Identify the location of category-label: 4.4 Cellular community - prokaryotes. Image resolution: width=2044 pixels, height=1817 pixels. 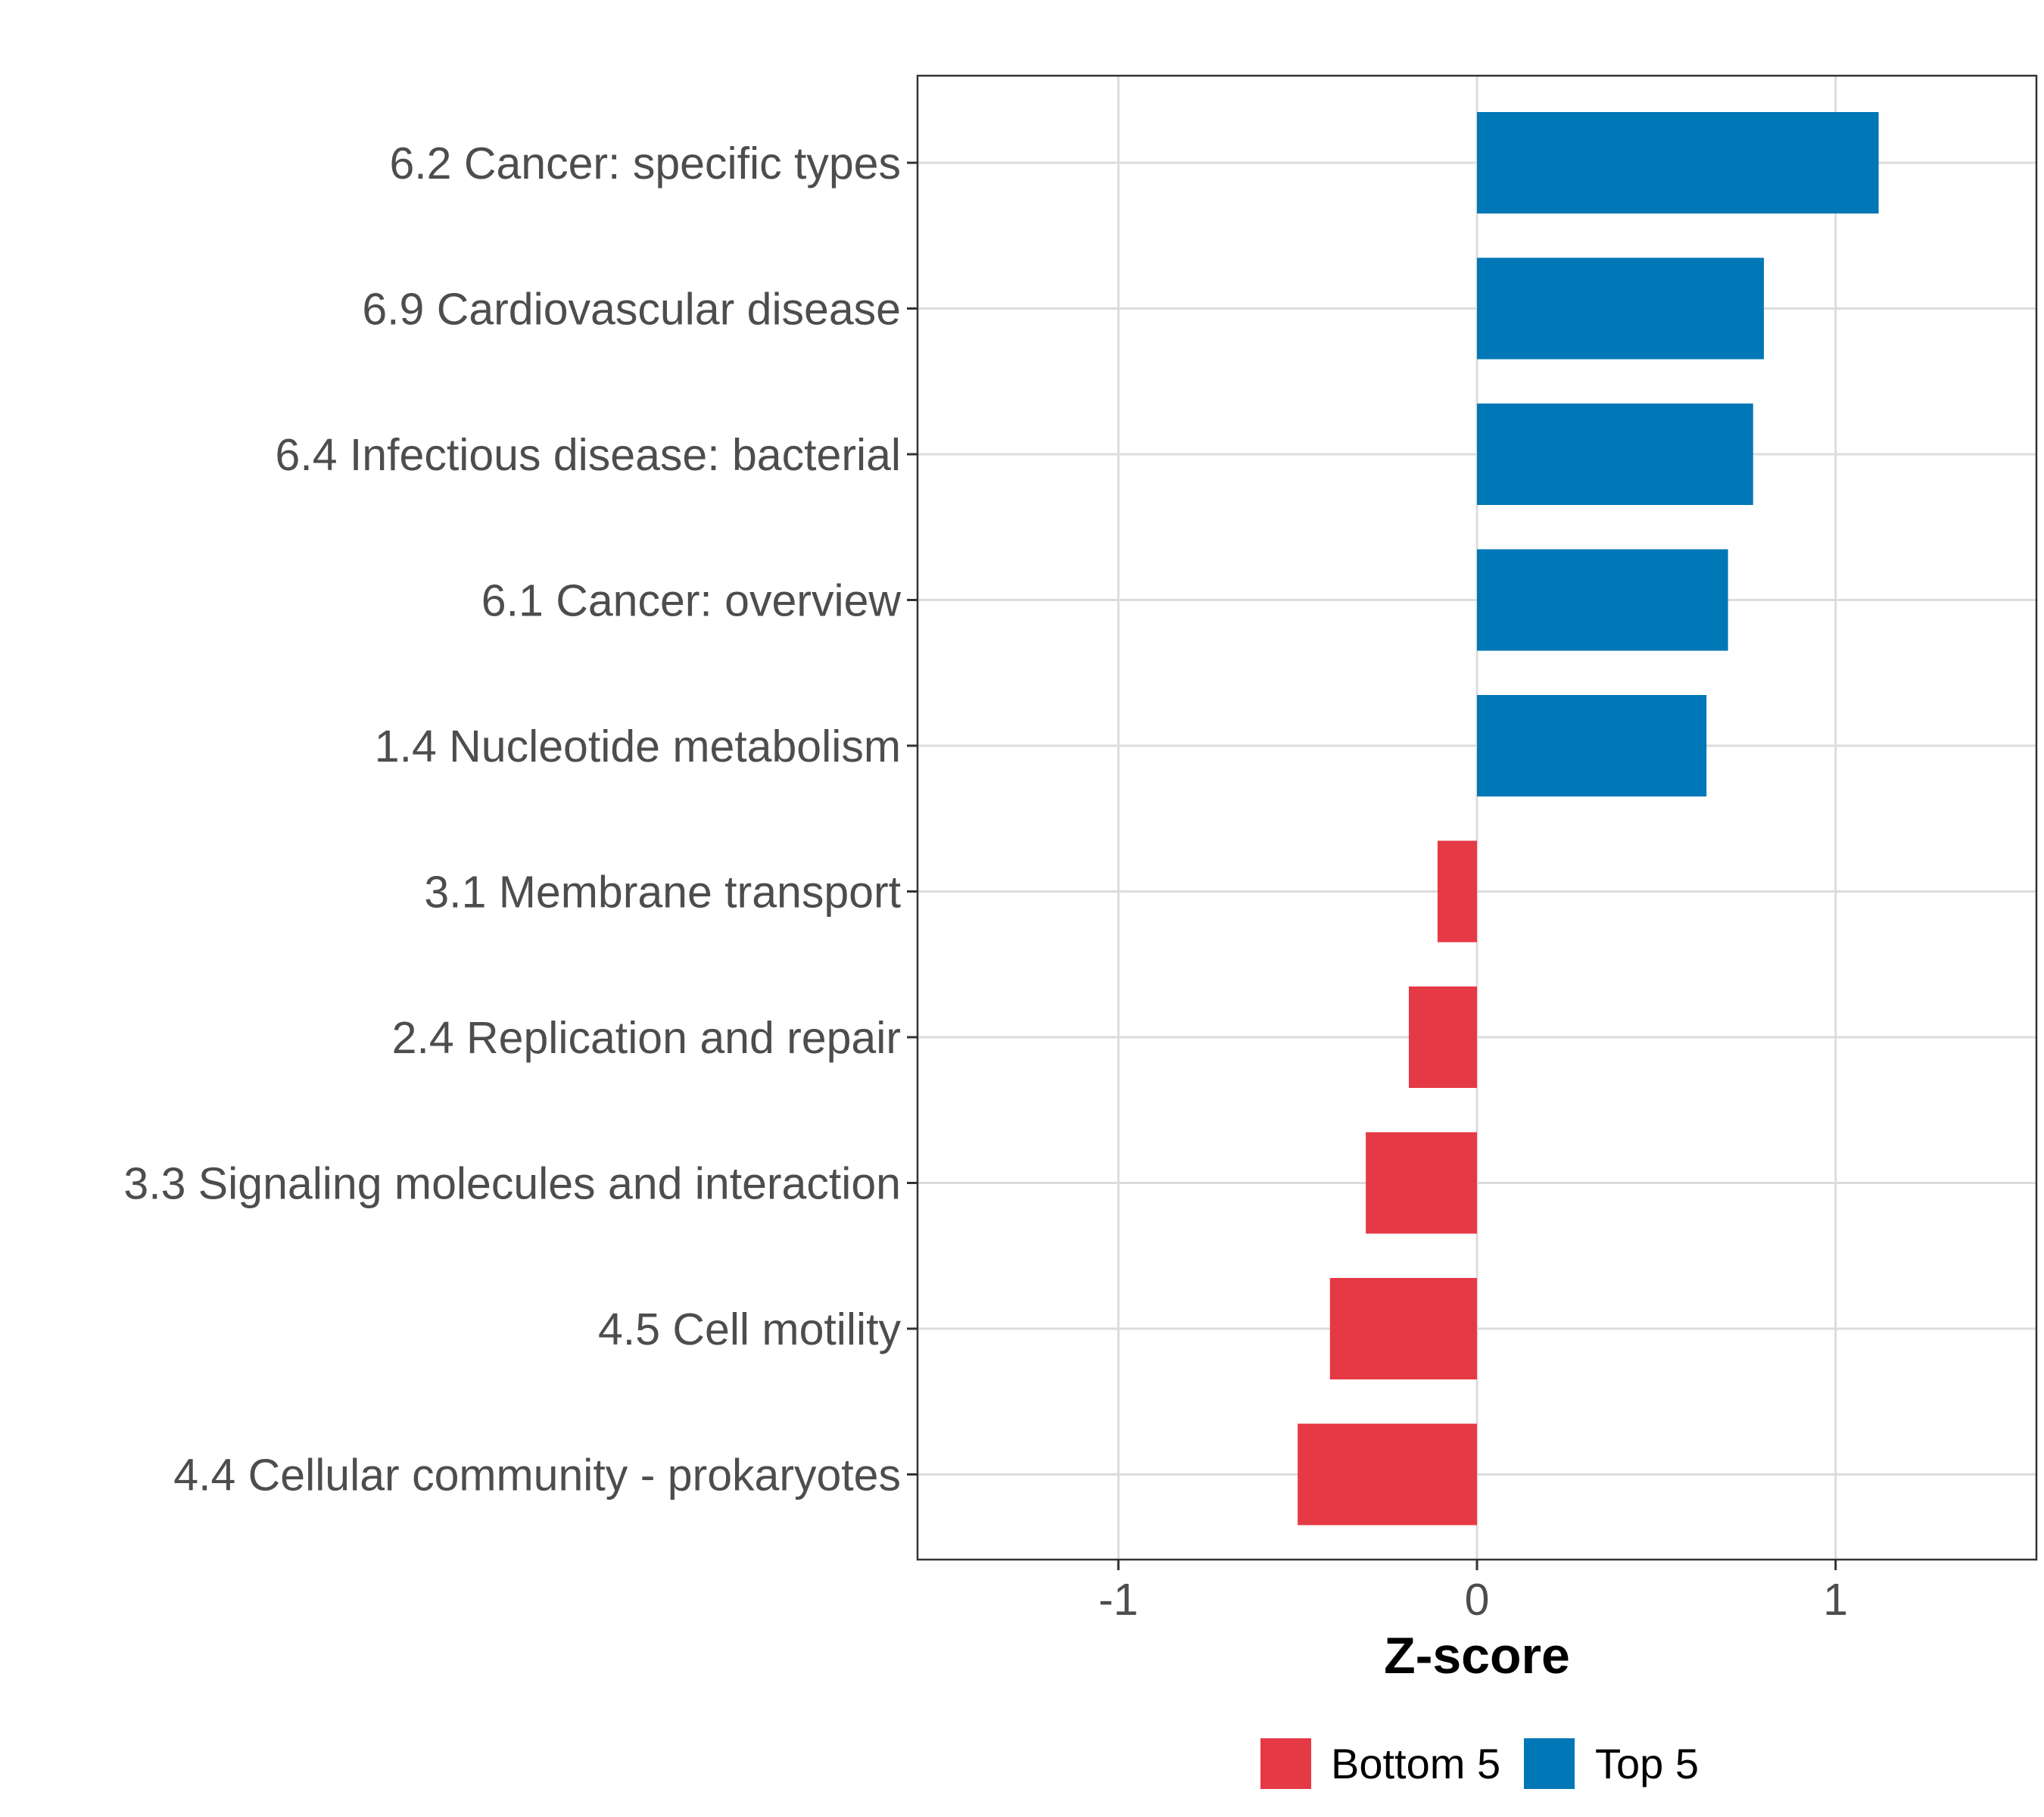
(537, 1476).